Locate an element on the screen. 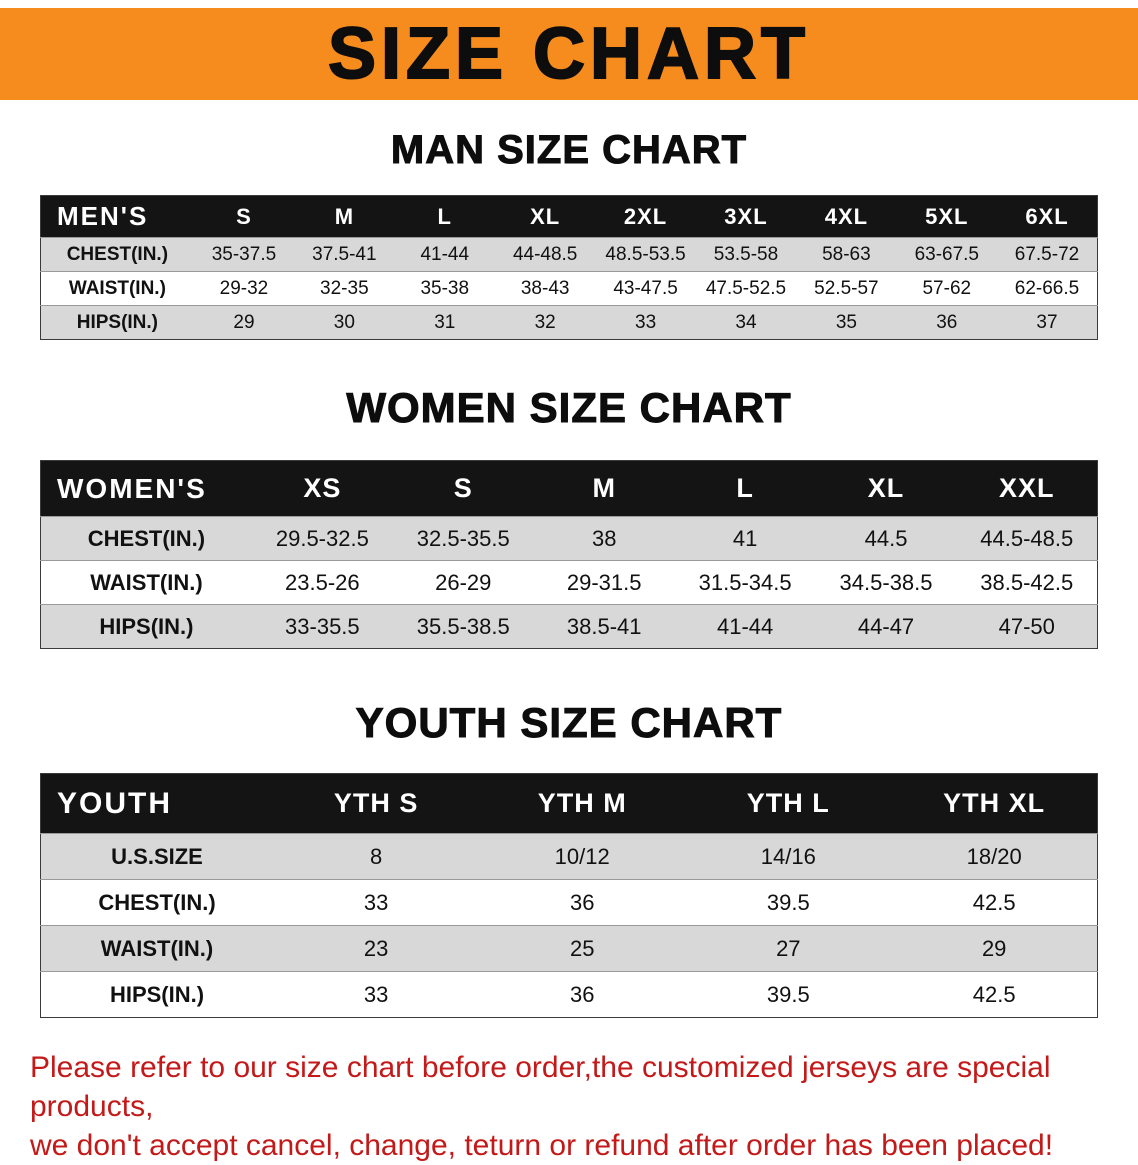 The image size is (1138, 1165). table-row: HIPS(IN.) 29 30 31 32 33 34 35 36 37 is located at coordinates (569, 322).